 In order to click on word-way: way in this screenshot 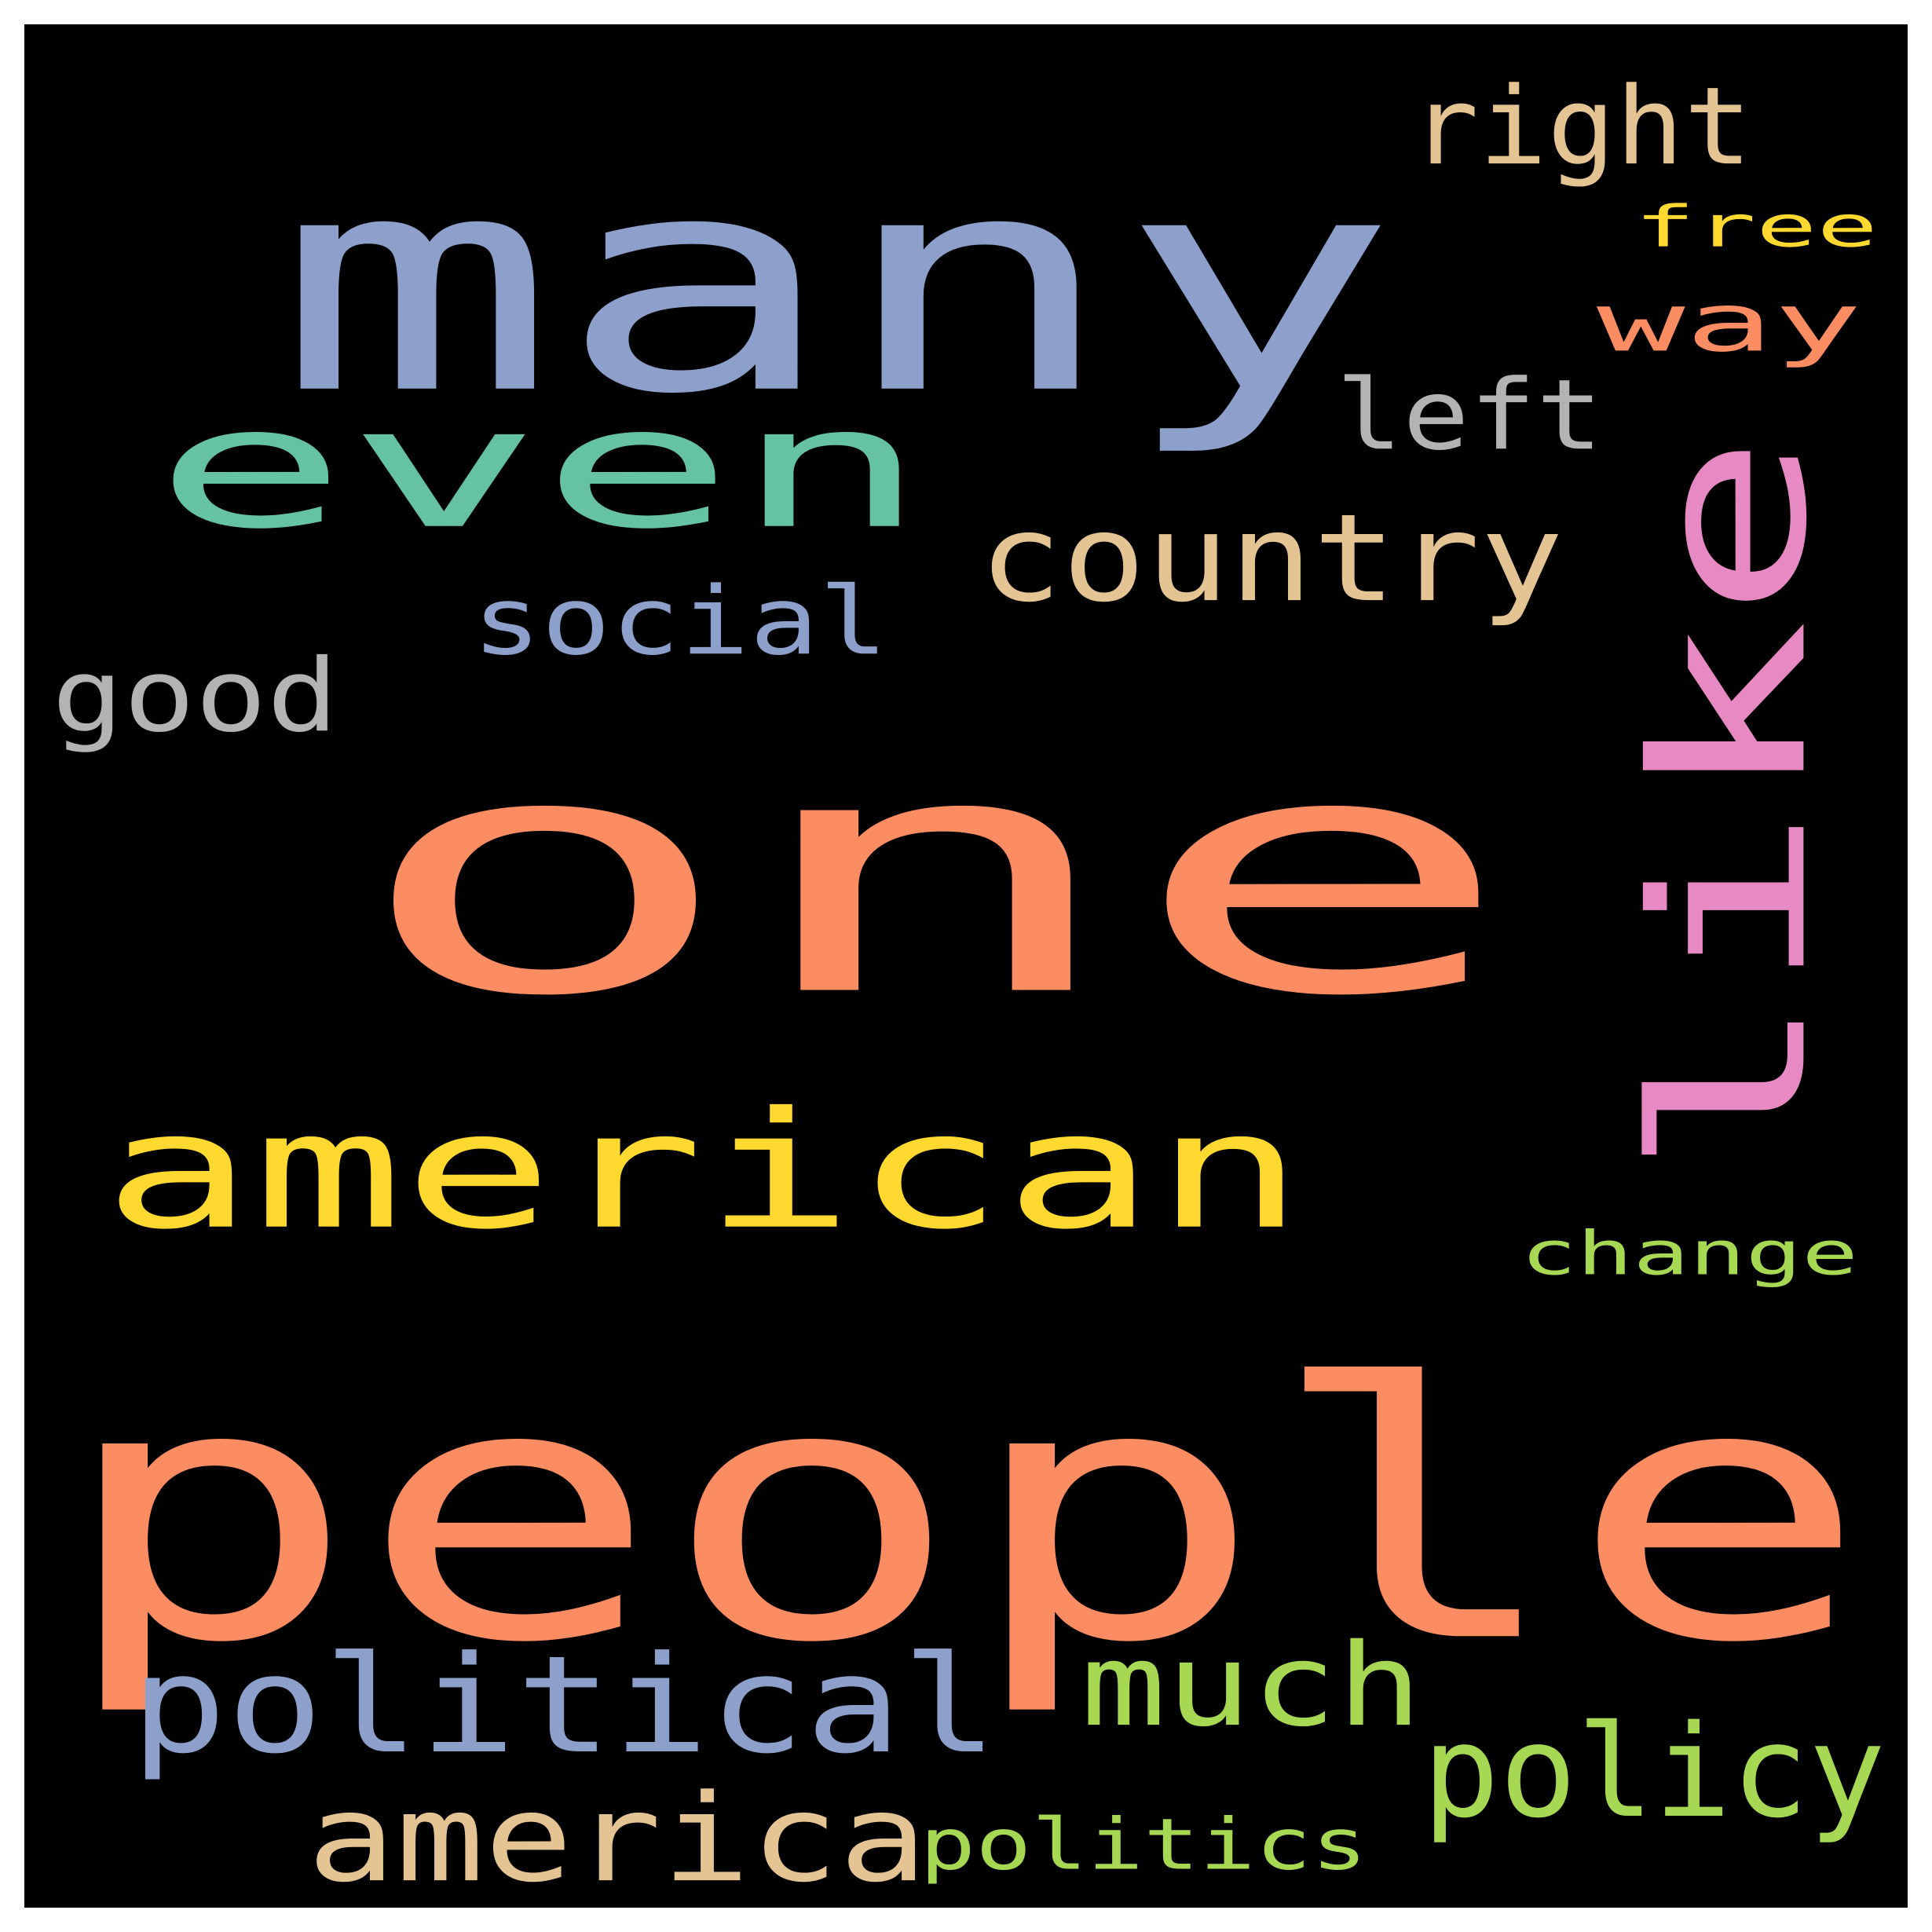, I will do `click(1730, 323)`.